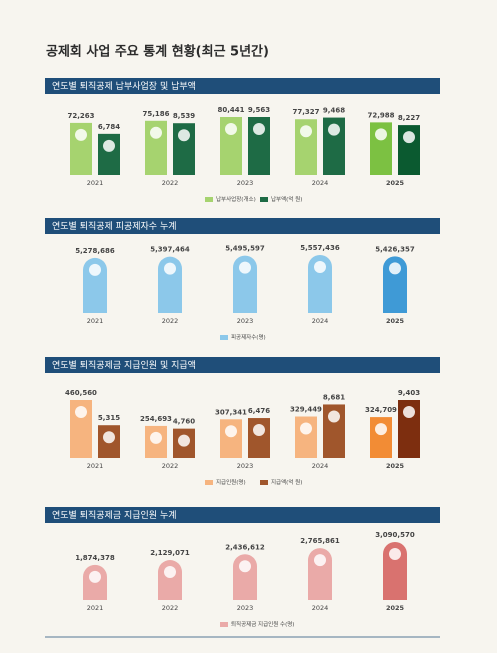 The height and width of the screenshot is (653, 497). What do you see at coordinates (236, 199) in the screenshot?
I see `legend-label: 납부사업장(개소)` at bounding box center [236, 199].